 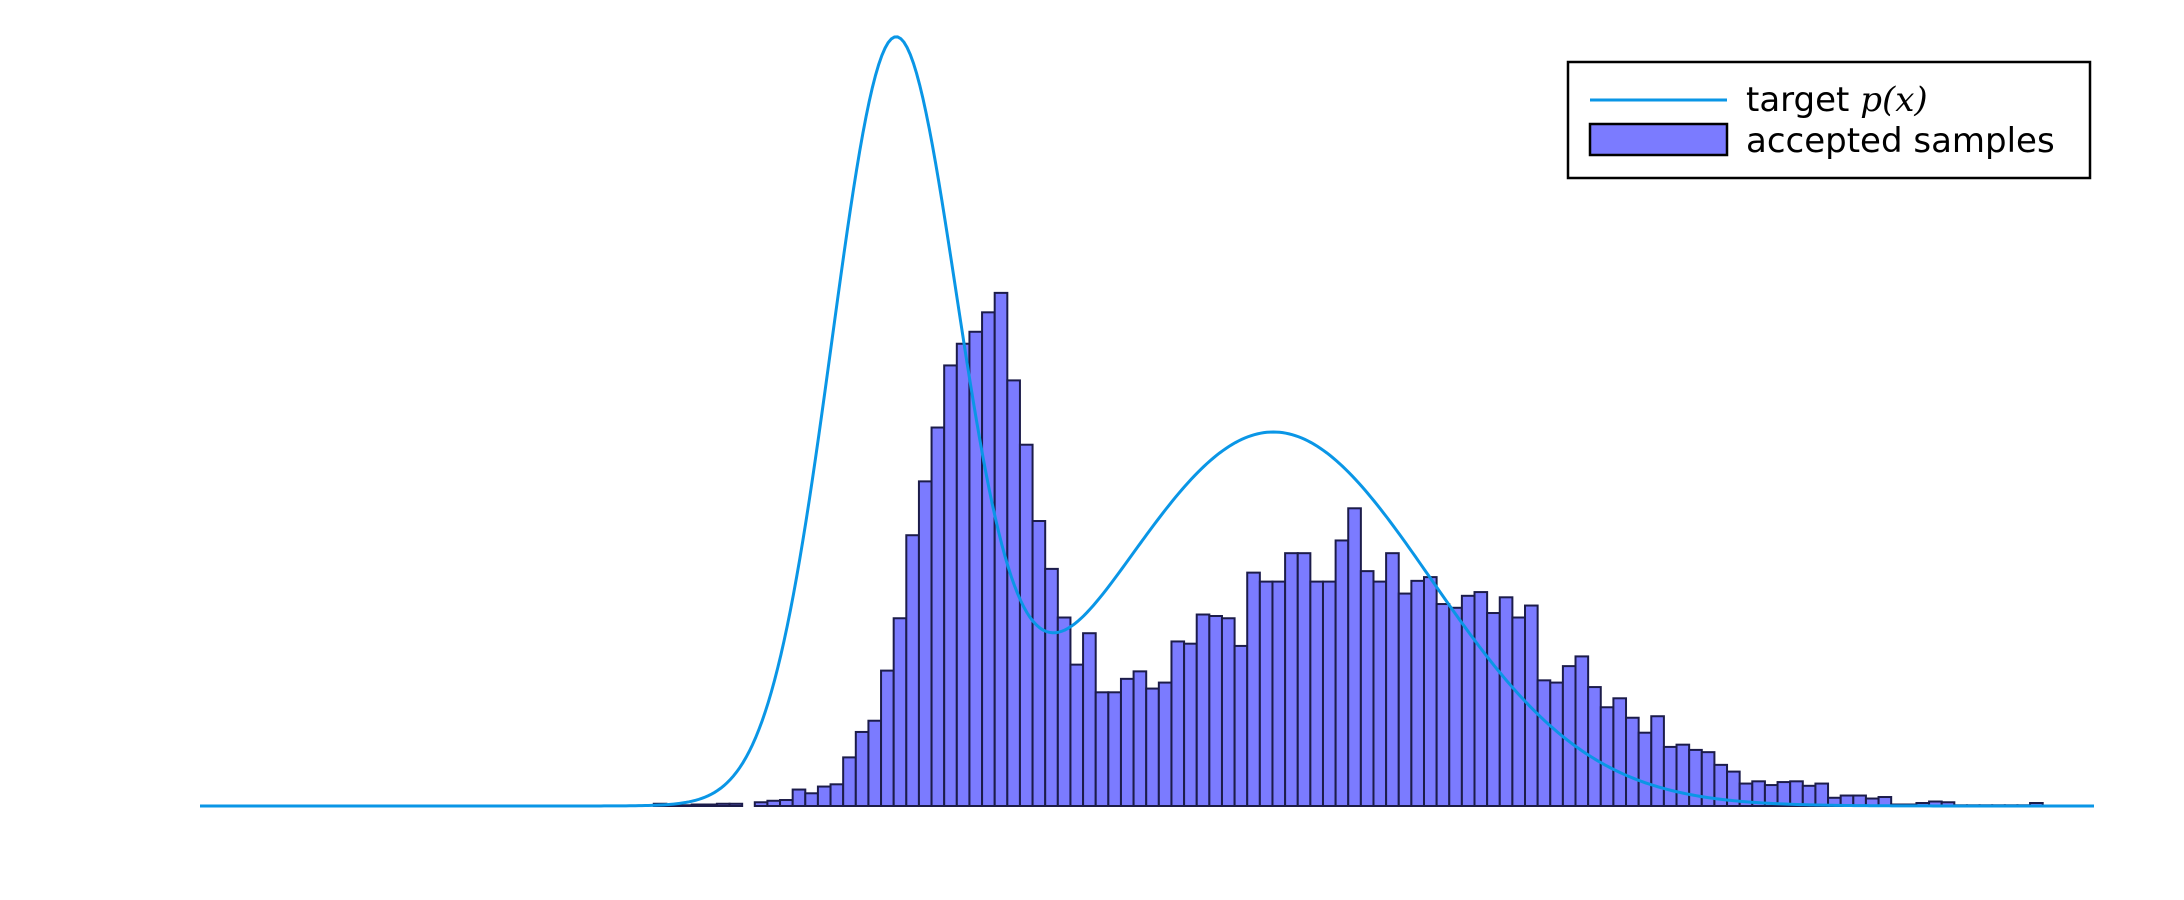 I want to click on legend-label-target-prefix: target, so click(x=1803, y=100).